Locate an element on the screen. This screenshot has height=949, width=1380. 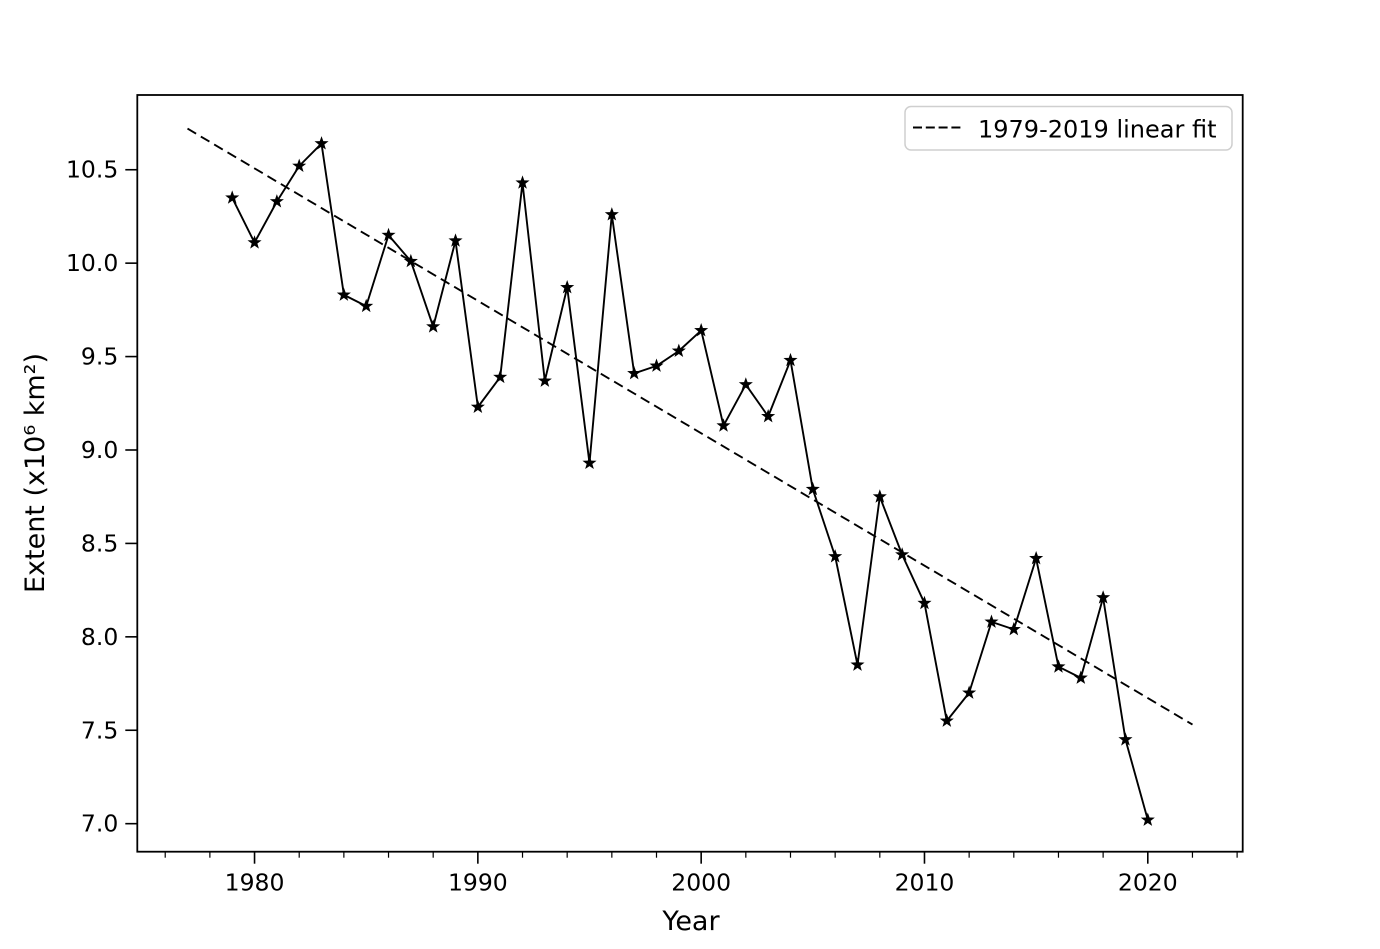
y-tick-label: 10.5 is located at coordinates (92, 170).